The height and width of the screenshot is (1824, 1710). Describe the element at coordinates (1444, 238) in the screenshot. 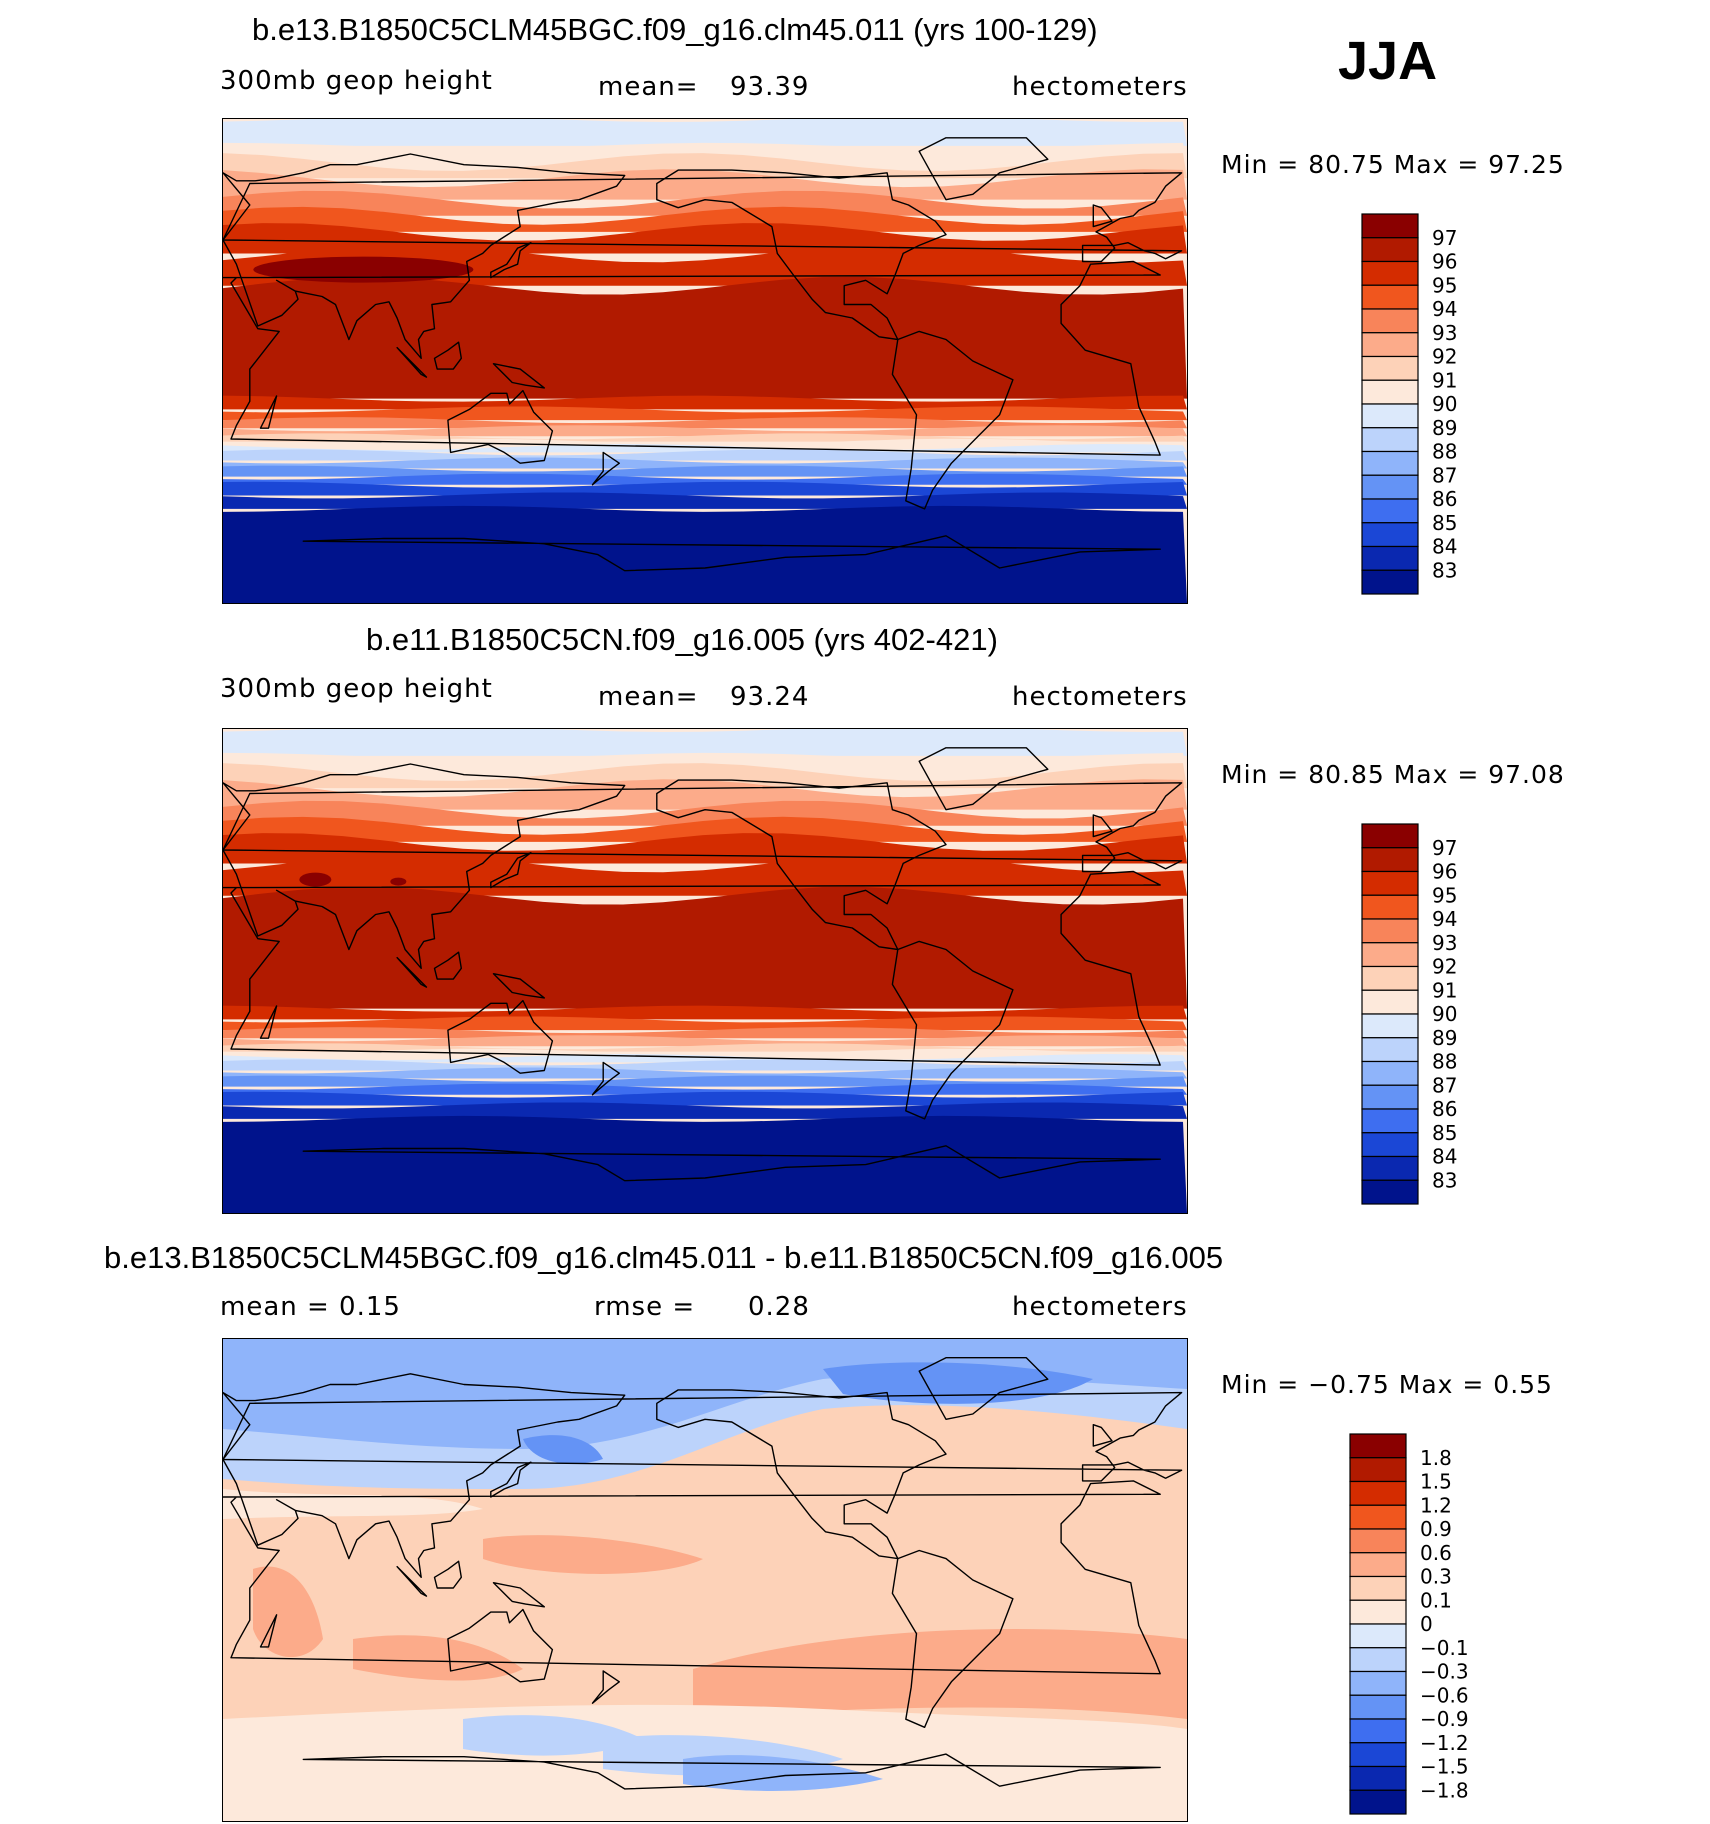

I see `colorbar-tick-label: 97` at that location.